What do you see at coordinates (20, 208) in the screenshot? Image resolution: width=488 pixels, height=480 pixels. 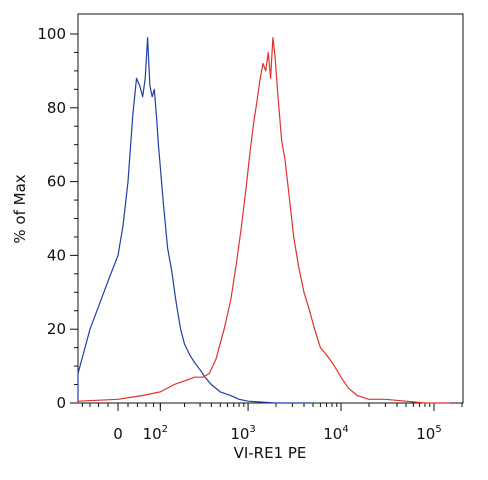 I see `y-axis-title: % of Max` at bounding box center [20, 208].